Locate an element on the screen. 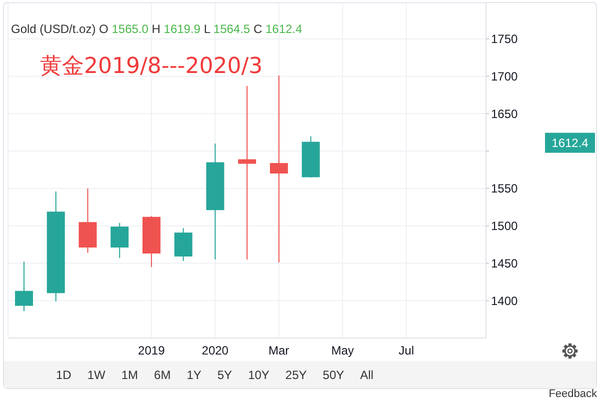 This screenshot has width=600, height=400. text: 1M is located at coordinates (129, 375).